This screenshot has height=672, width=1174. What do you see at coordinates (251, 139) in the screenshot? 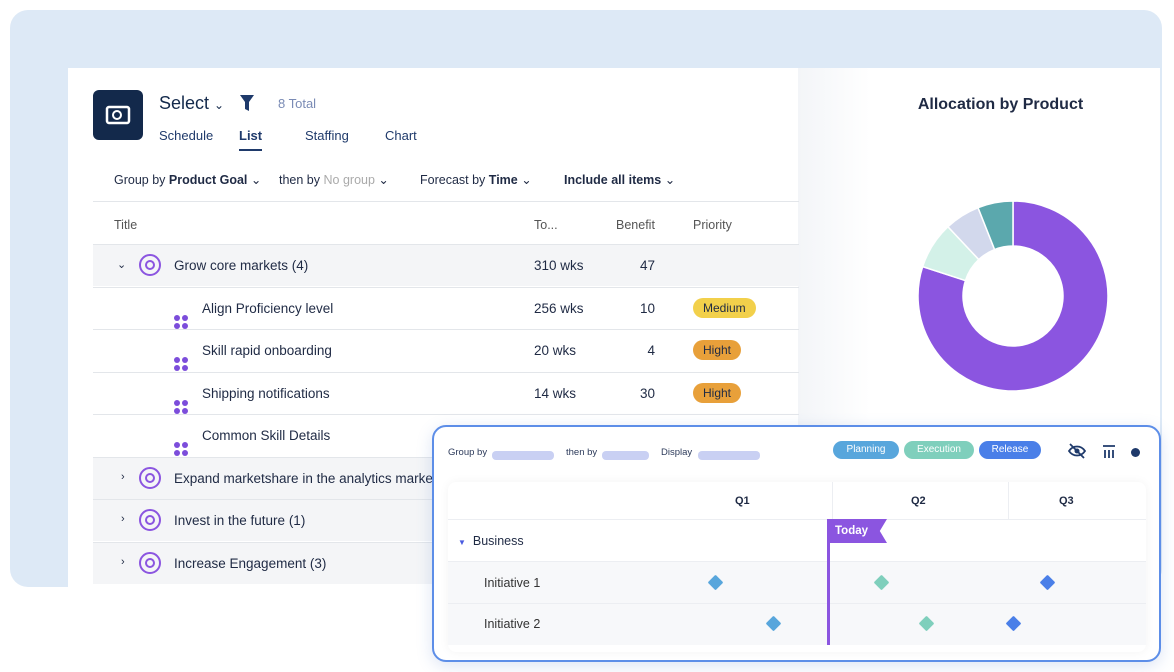
I see `tab-list: List` at bounding box center [251, 139].